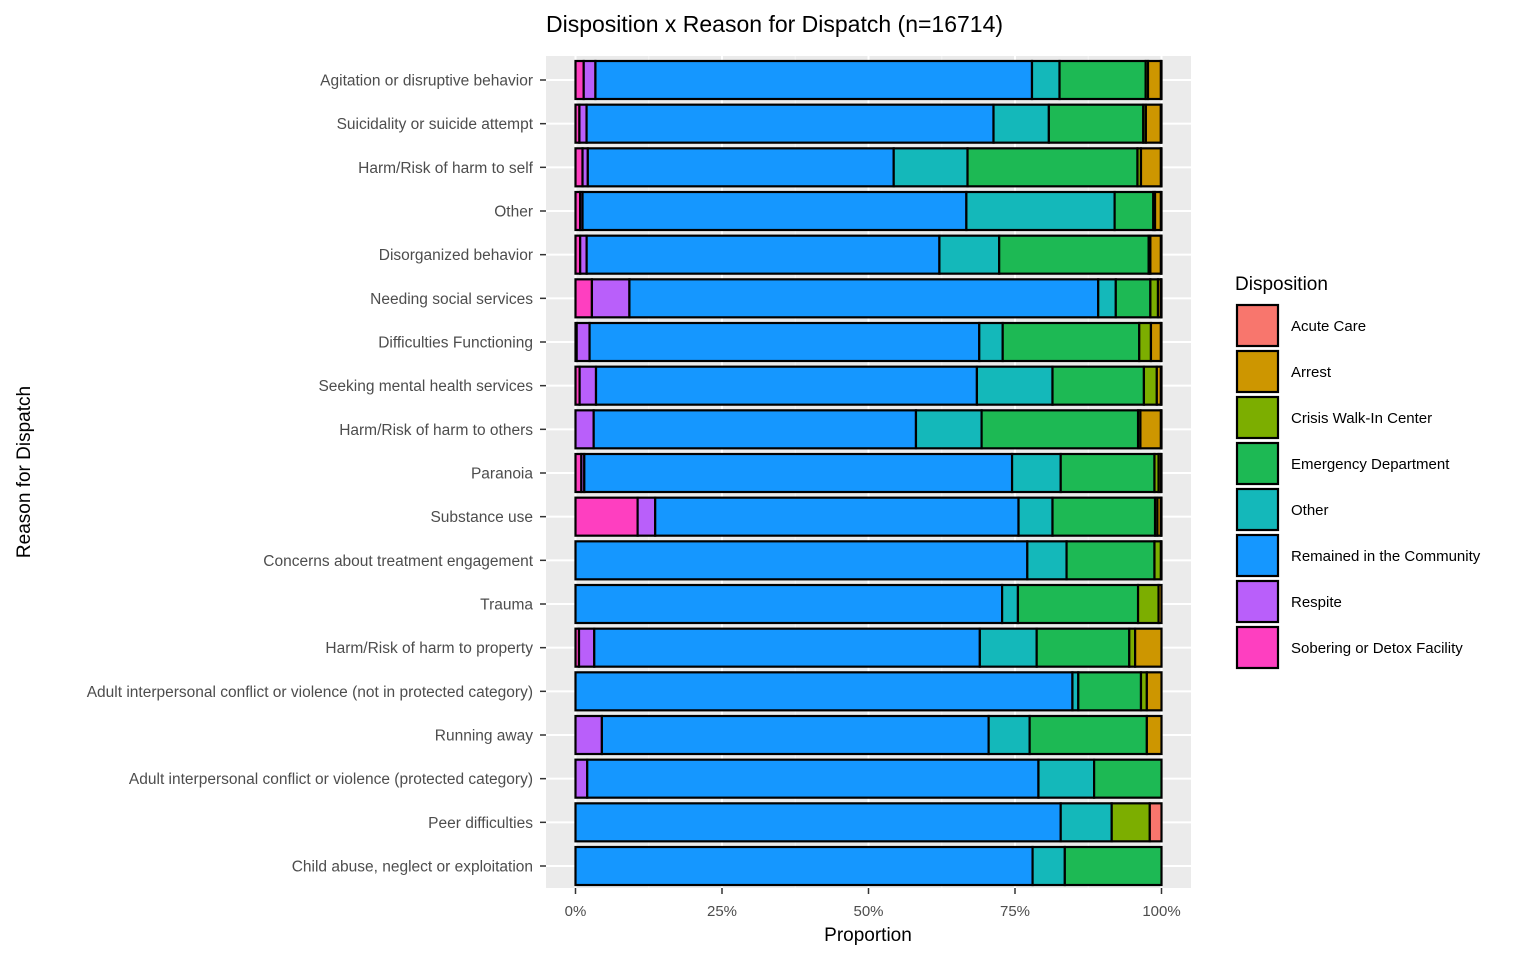 This screenshot has height=960, width=1536. I want to click on category-label: Needing social services, so click(451, 299).